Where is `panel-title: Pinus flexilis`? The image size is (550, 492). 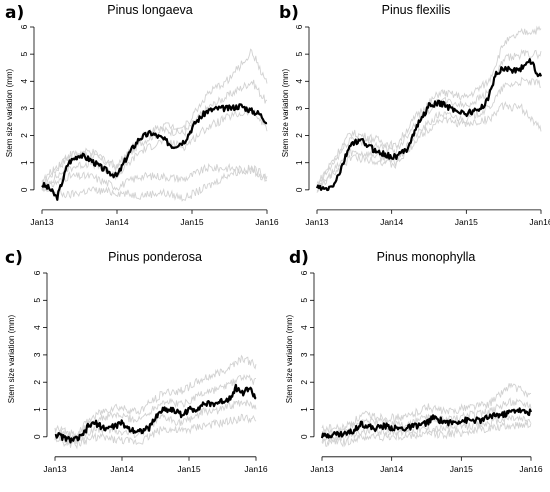 panel-title: Pinus flexilis is located at coordinates (416, 10).